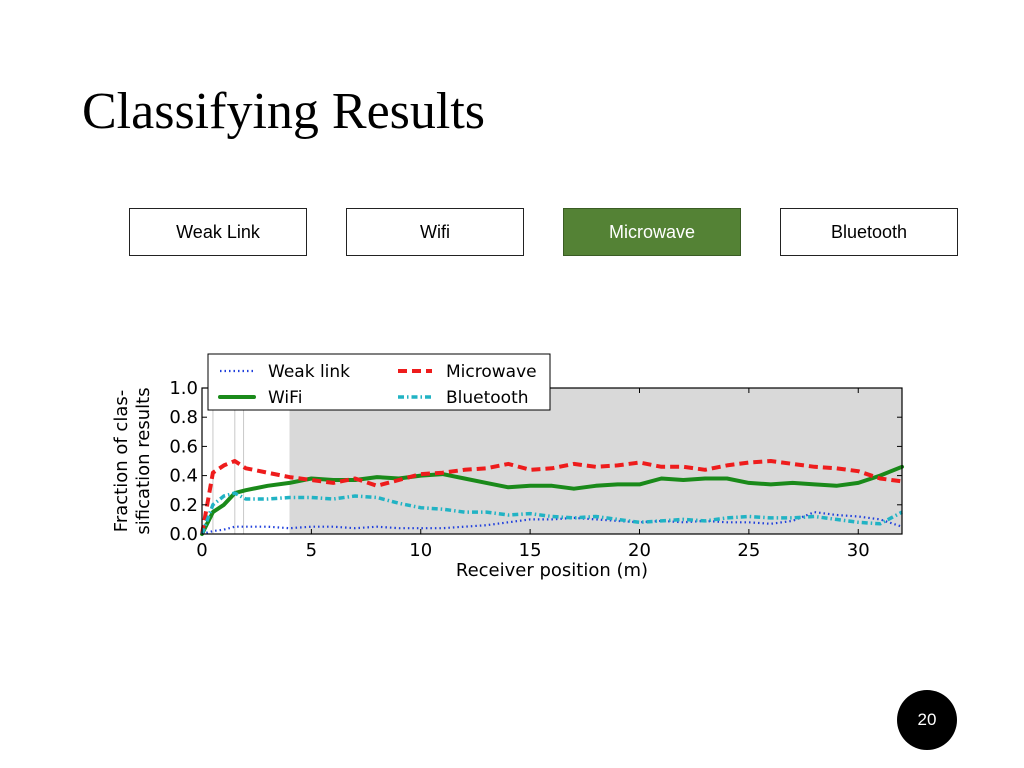 Image resolution: width=1024 pixels, height=768 pixels. I want to click on x-tick-label: 25, so click(748, 550).